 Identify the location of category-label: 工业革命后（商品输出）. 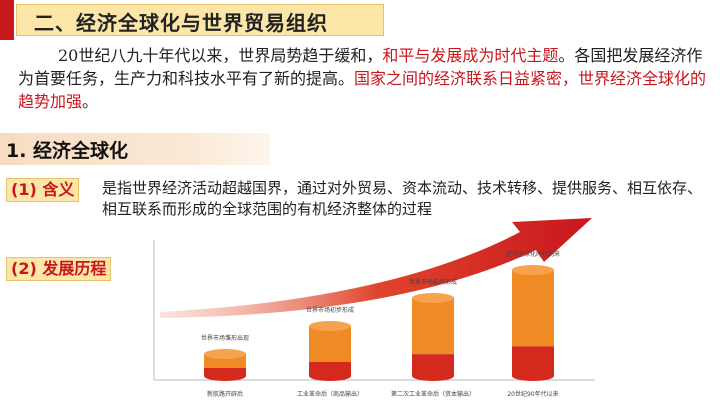
(330, 394).